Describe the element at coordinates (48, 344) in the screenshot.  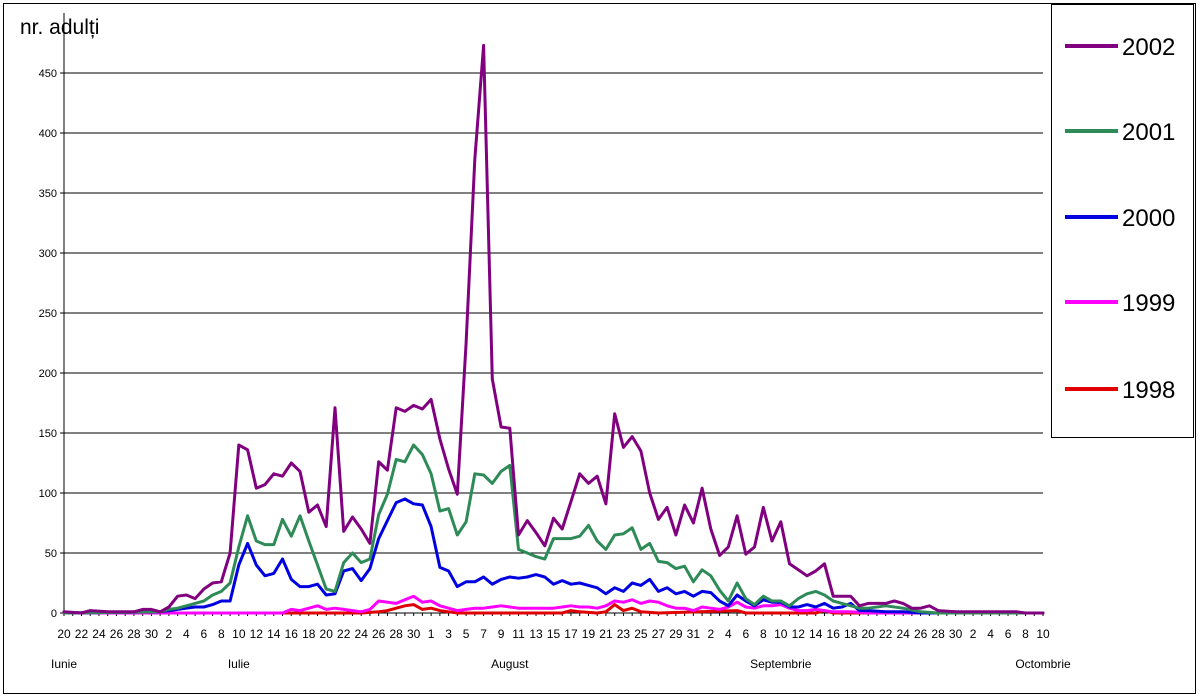
I see `y-tick-labels: 0 50 100 150 200 250 300 350 400 450` at that location.